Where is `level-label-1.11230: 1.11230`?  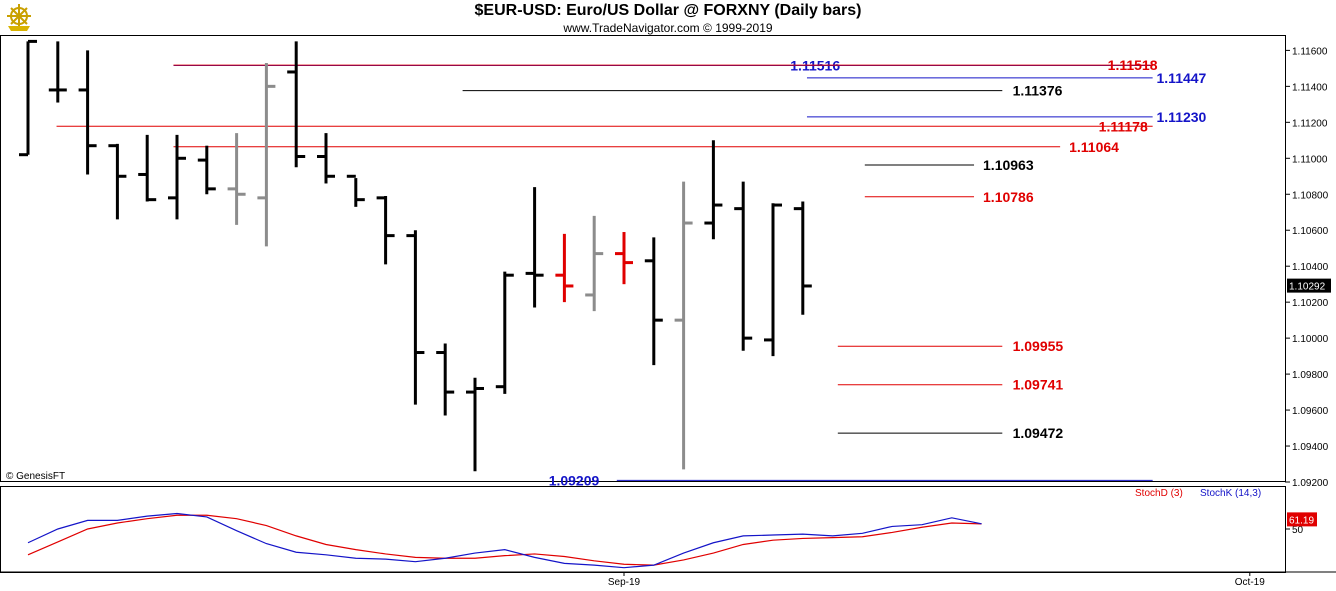
level-label-1.11230: 1.11230 is located at coordinates (1182, 117).